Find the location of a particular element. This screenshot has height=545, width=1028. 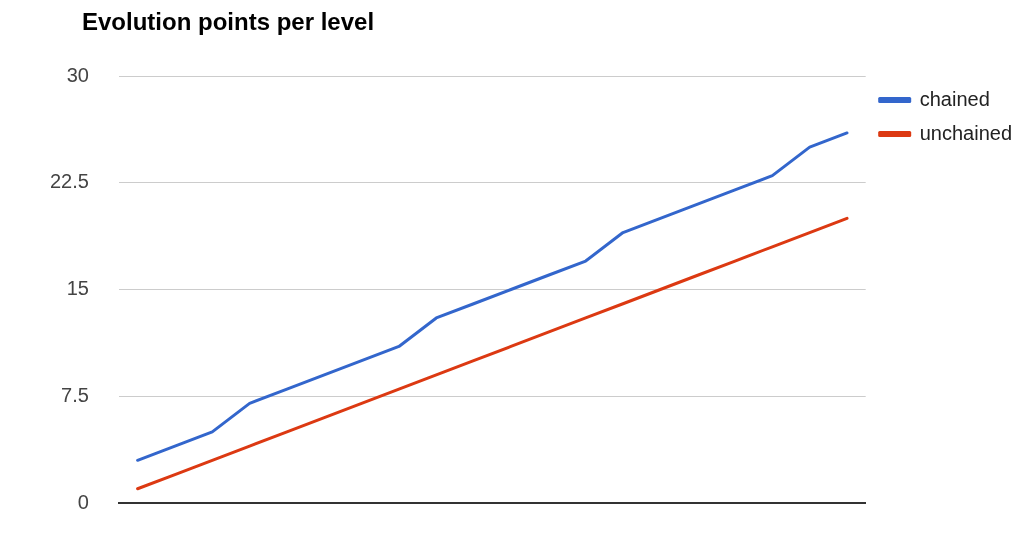

y-tick-label: 0 is located at coordinates (83, 501).